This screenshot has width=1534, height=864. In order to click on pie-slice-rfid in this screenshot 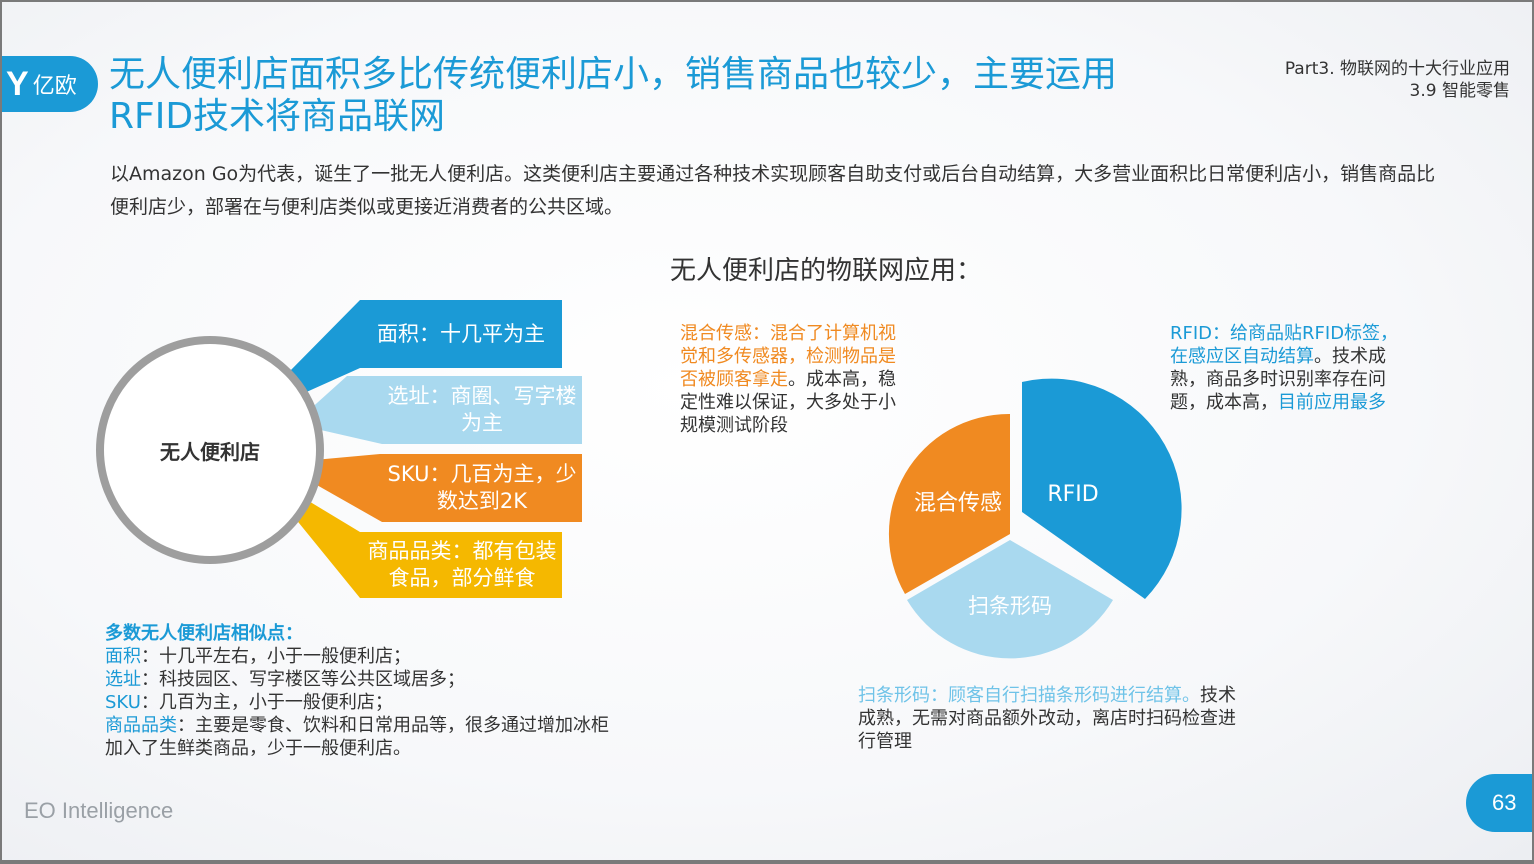, I will do `click(1102, 488)`.